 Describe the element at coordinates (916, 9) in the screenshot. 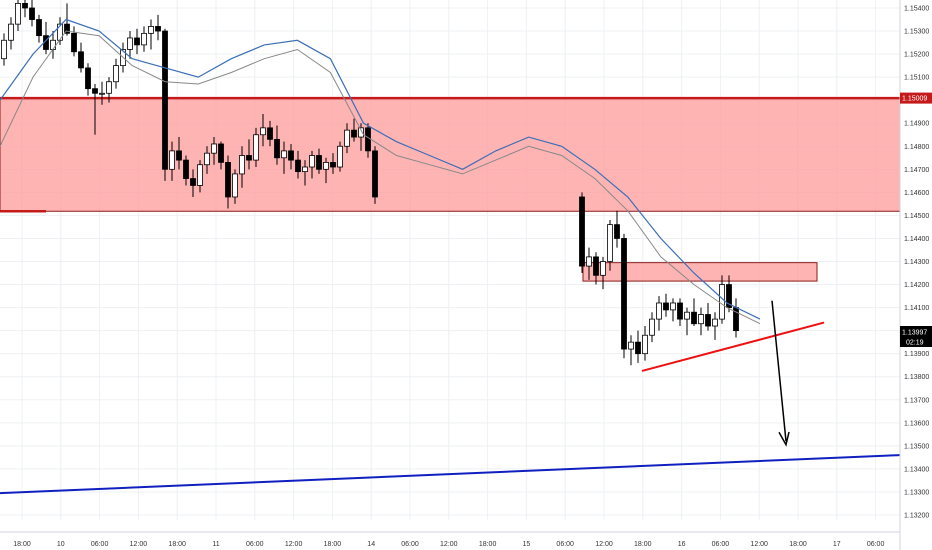

I see `y-tick-label: 1.15400` at that location.